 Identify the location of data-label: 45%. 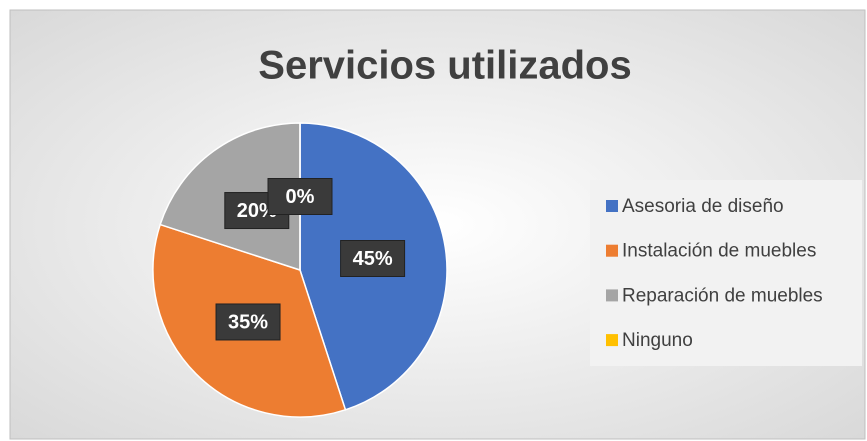
(373, 259).